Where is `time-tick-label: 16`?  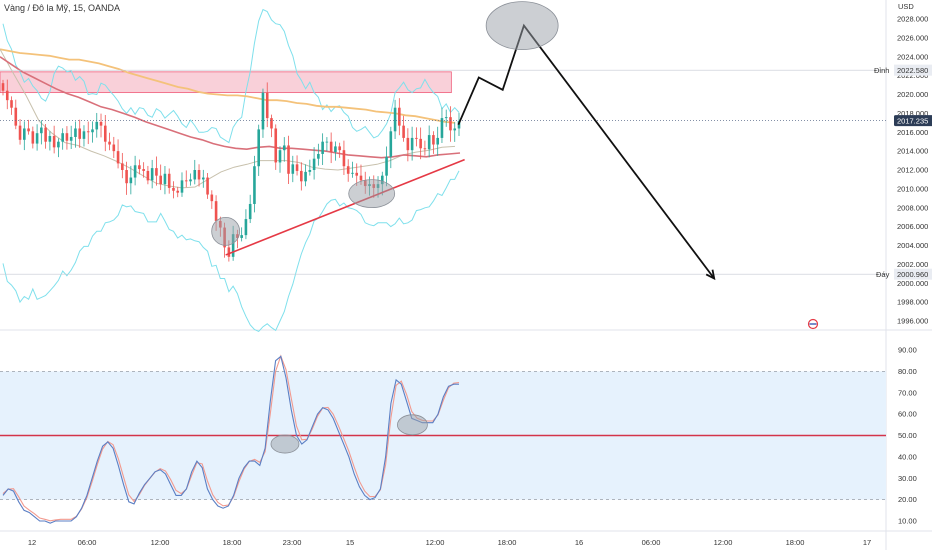 time-tick-label: 16 is located at coordinates (579, 542).